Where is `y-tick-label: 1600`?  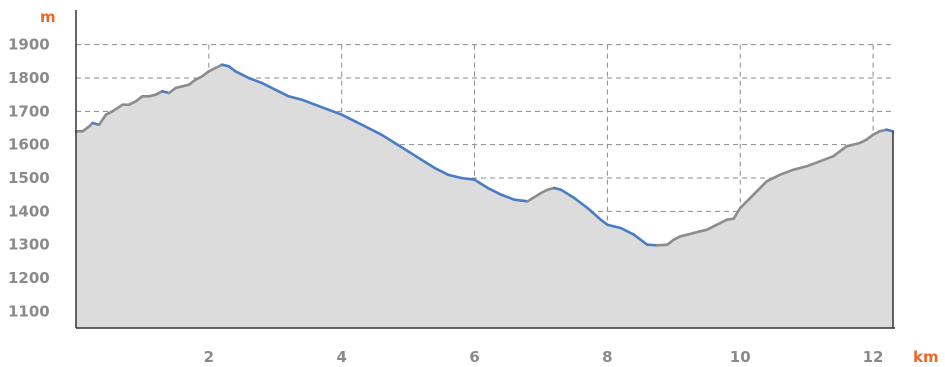 y-tick-label: 1600 is located at coordinates (29, 145).